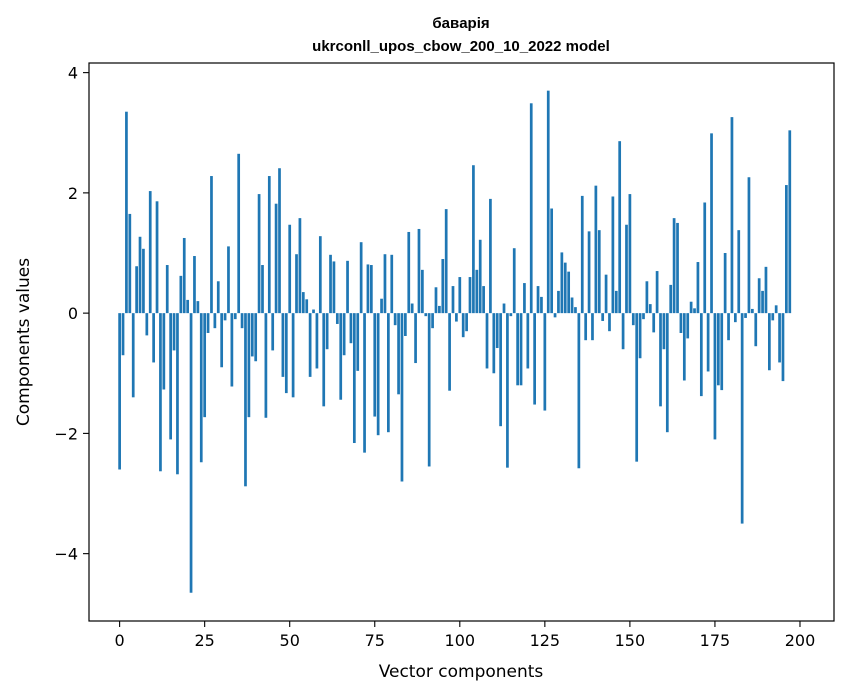 This screenshot has width=847, height=696. Describe the element at coordinates (71, 314) in the screenshot. I see `y-axis: −4 −2 0 2 4` at that location.